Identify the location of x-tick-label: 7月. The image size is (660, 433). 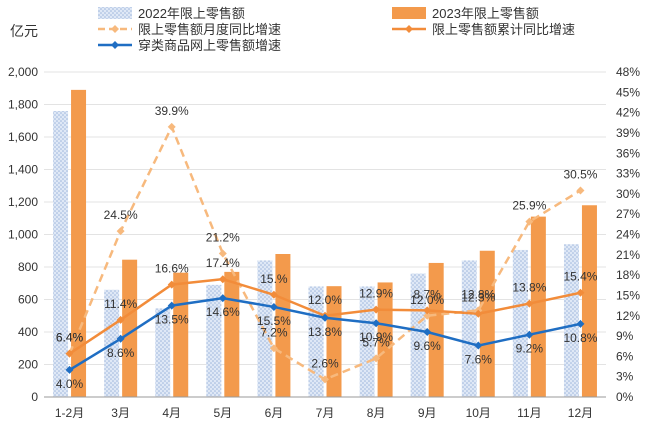
(325, 413).